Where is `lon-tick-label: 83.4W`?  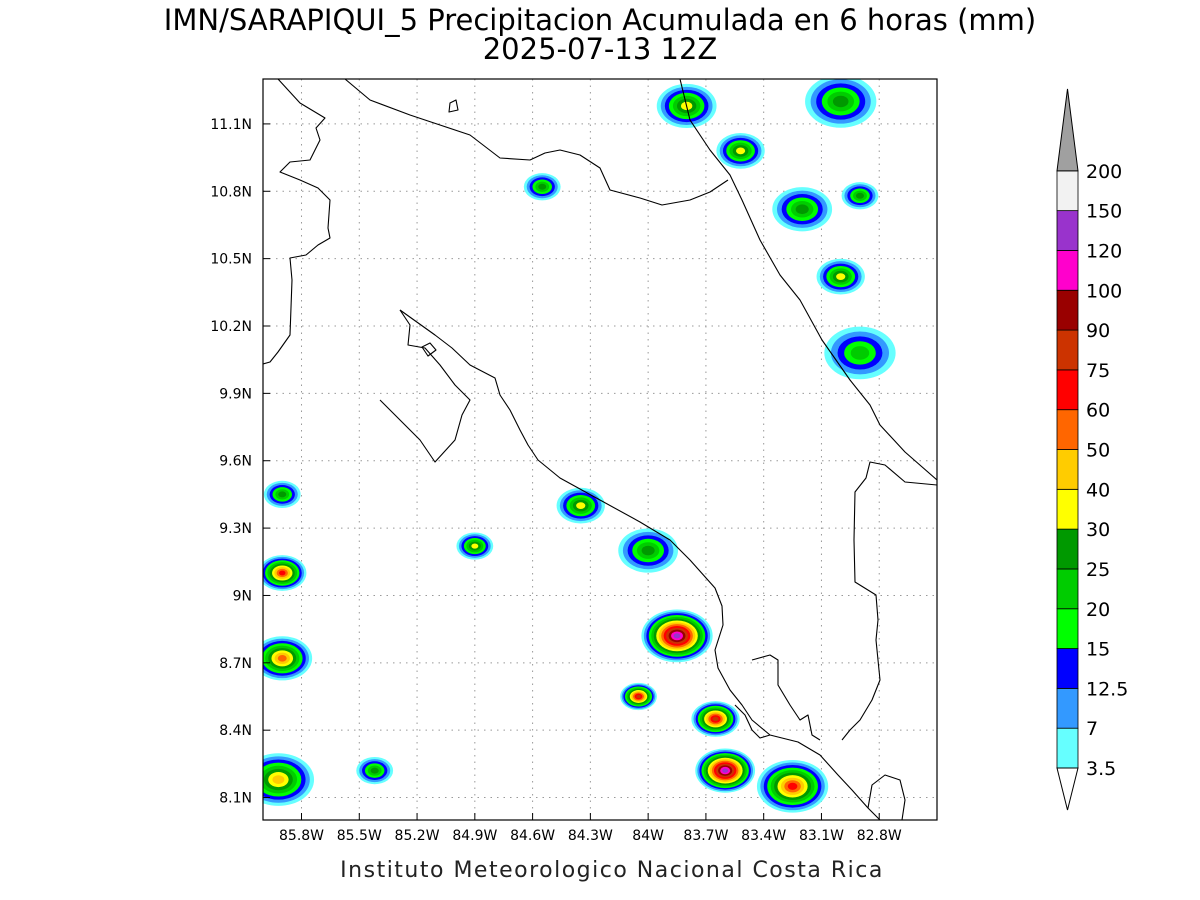 lon-tick-label: 83.4W is located at coordinates (763, 836).